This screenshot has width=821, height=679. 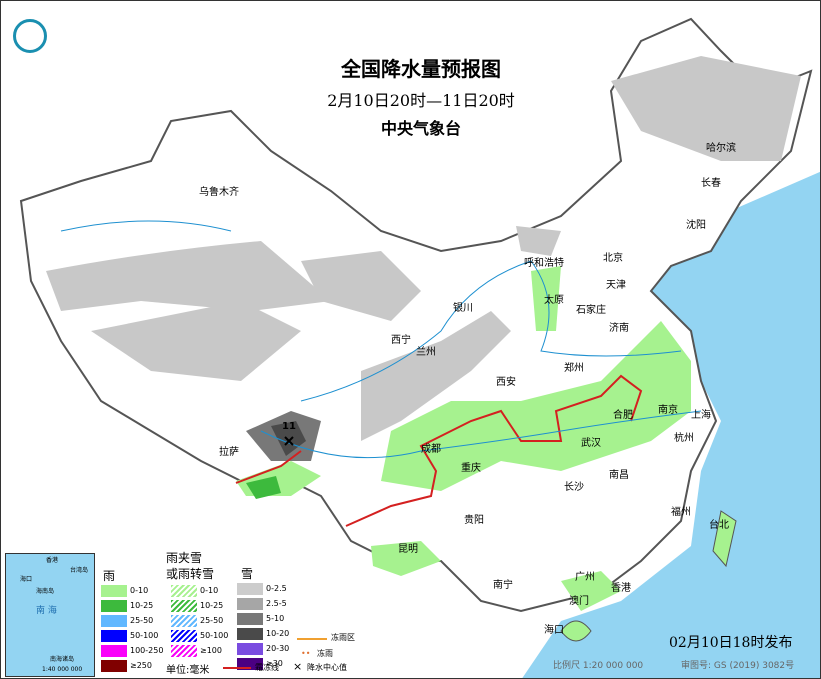 What do you see at coordinates (731, 643) in the screenshot?
I see `issue-time: 02月10日18时发布` at bounding box center [731, 643].